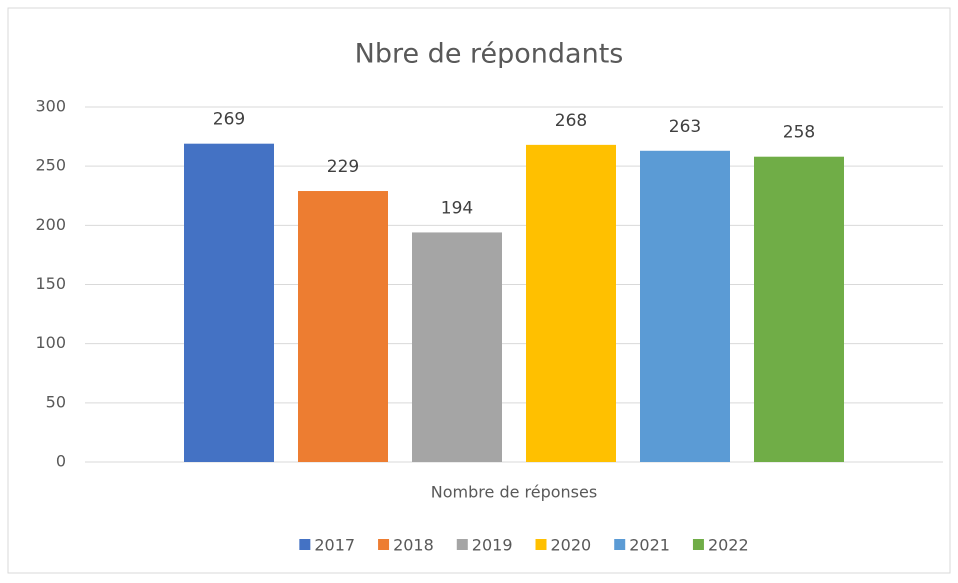  I want to click on y-tick-label: 100, so click(50, 342).